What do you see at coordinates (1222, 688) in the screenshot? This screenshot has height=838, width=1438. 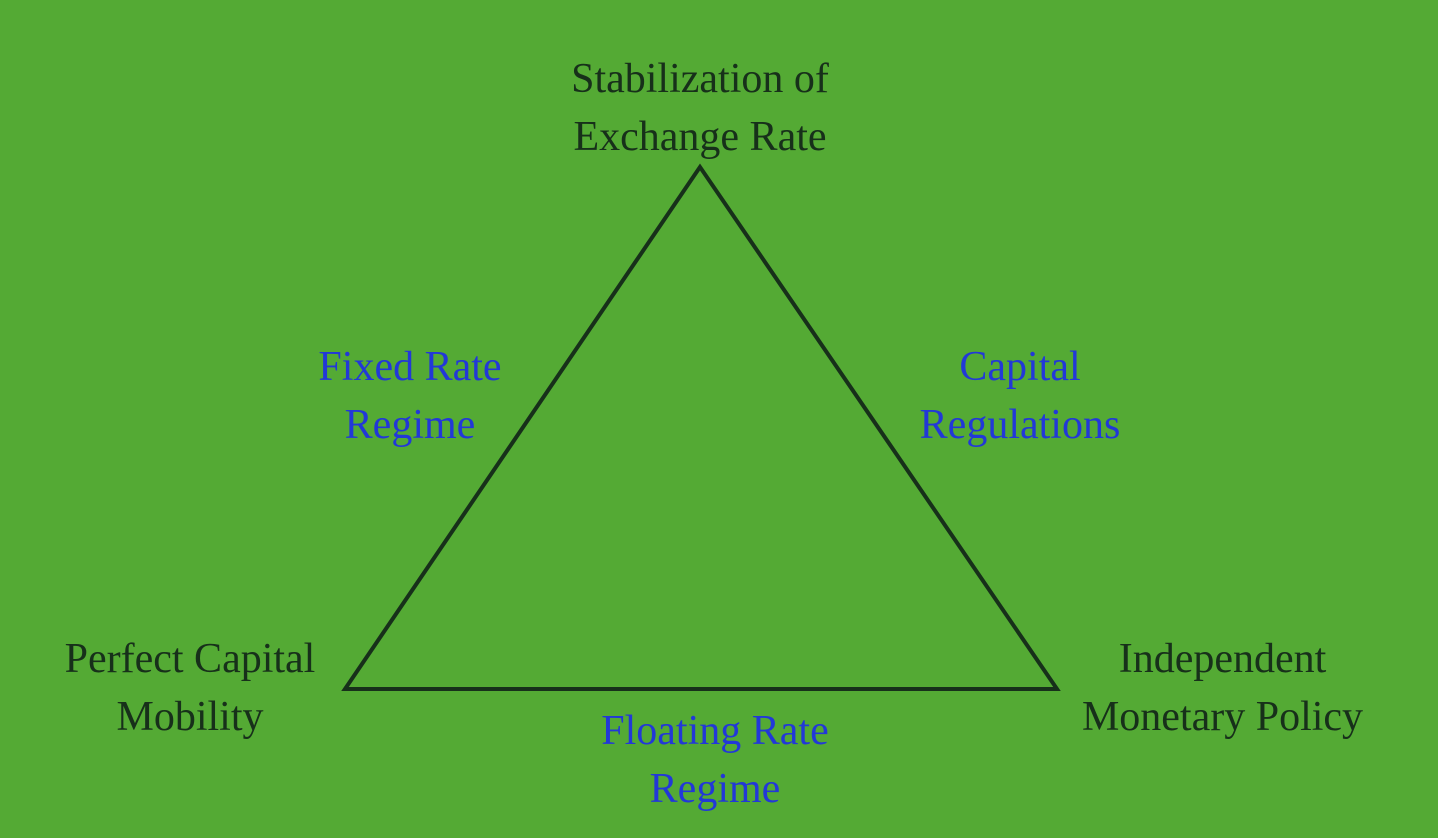 I see `vertex-label-independent-monetary-policy: Independent Monetary Policy` at bounding box center [1222, 688].